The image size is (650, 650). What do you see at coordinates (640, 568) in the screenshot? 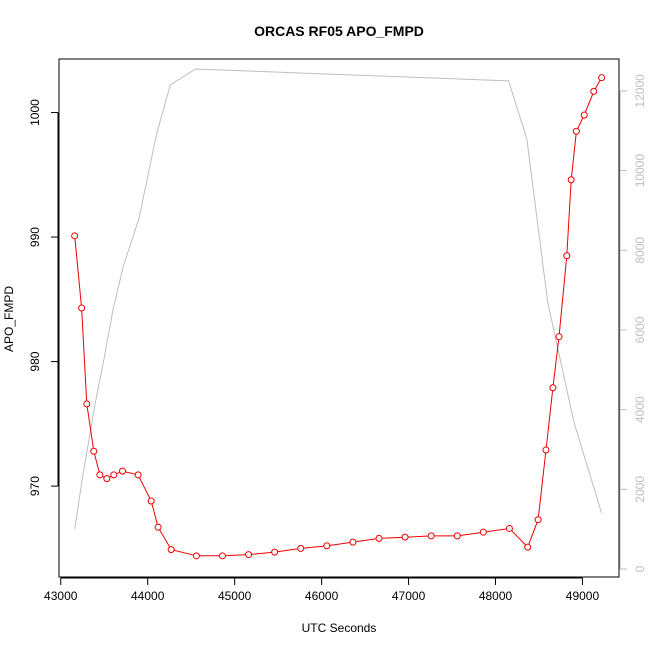
I see `y2-tick-label: 0` at bounding box center [640, 568].